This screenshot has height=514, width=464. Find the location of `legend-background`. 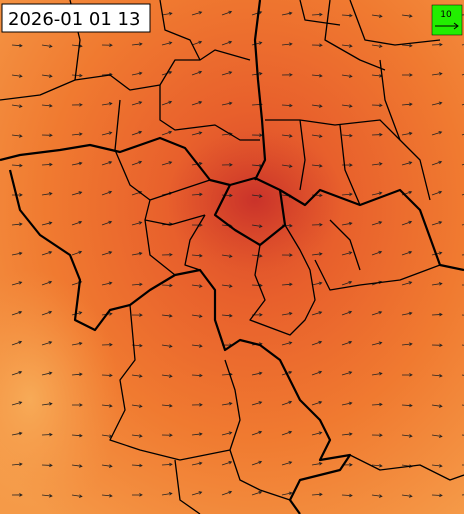

legend-background is located at coordinates (447, 20).